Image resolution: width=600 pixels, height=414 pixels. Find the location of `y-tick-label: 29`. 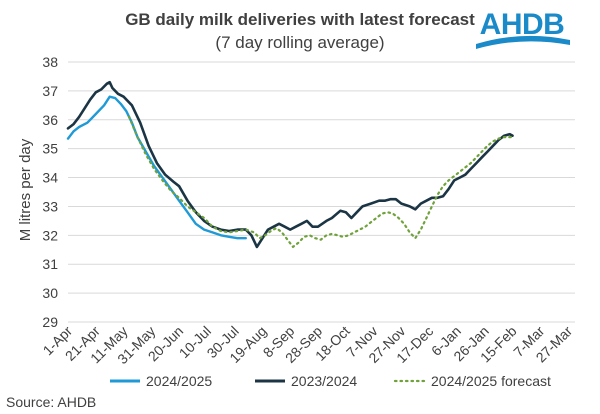

y-tick-label: 29 is located at coordinates (50, 322).